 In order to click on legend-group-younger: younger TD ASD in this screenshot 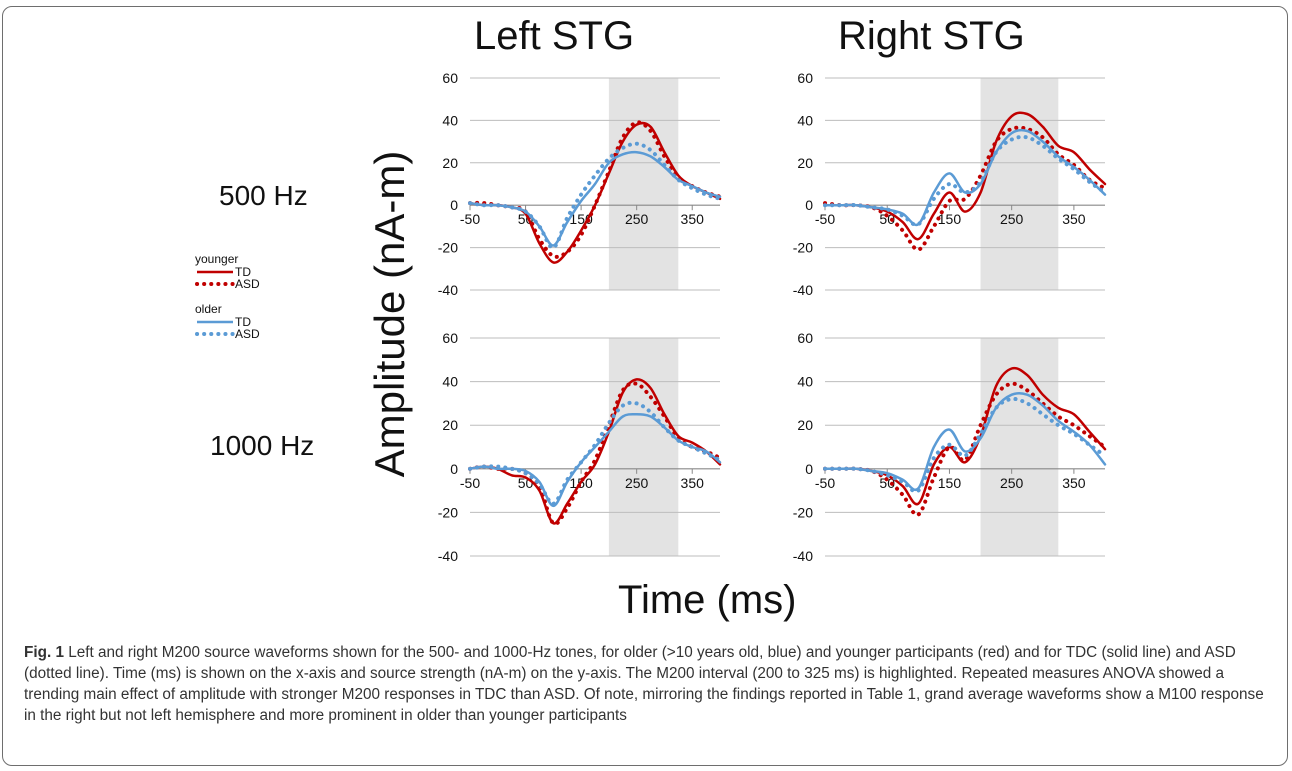, I will do `click(227, 271)`.